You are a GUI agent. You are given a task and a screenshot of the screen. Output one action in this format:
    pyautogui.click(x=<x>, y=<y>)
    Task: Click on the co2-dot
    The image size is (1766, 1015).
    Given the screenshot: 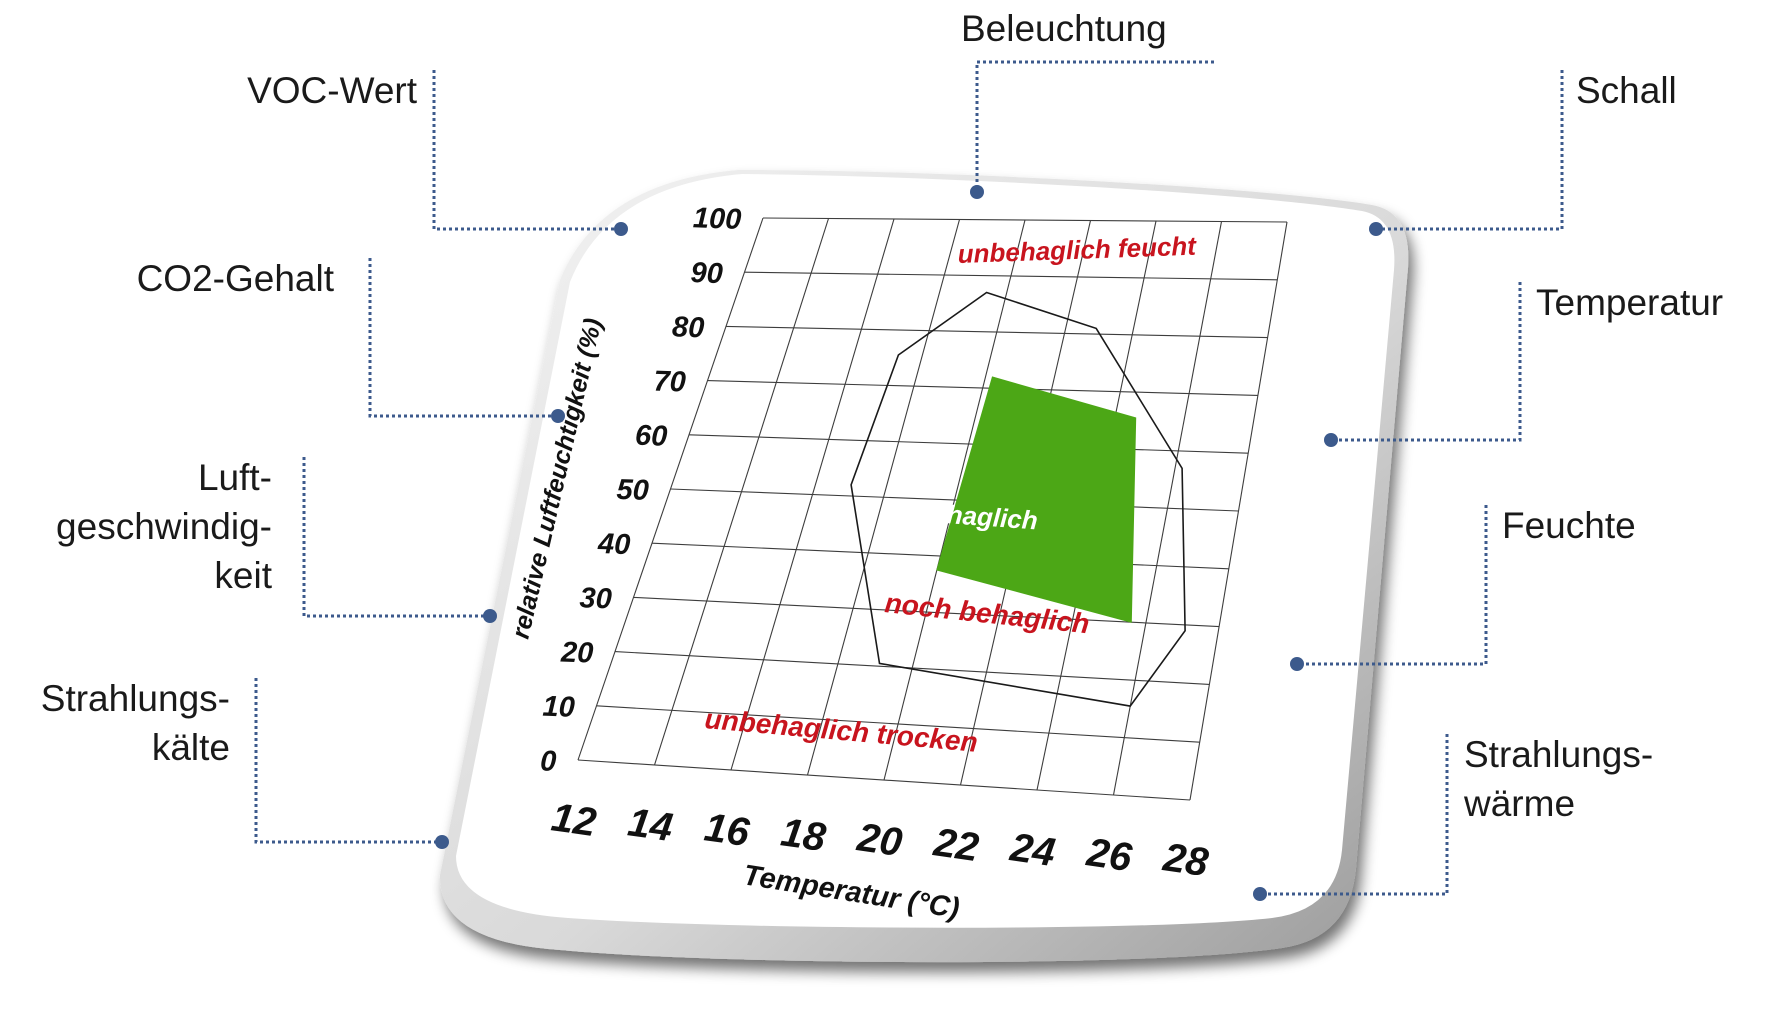 What is the action you would take?
    pyautogui.click(x=558, y=416)
    